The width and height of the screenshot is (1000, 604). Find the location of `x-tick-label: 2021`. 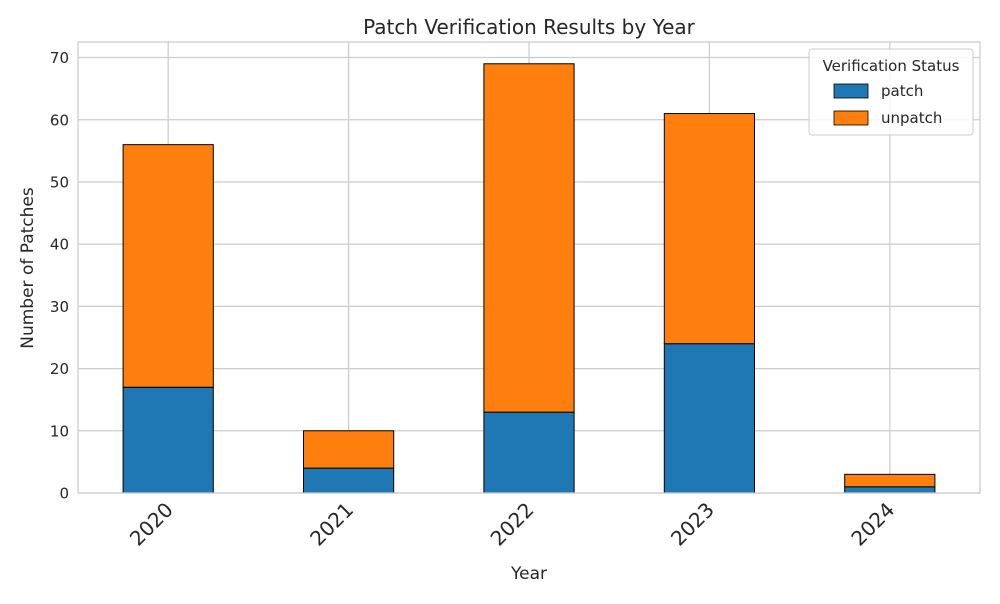

x-tick-label: 2021 is located at coordinates (331, 524).